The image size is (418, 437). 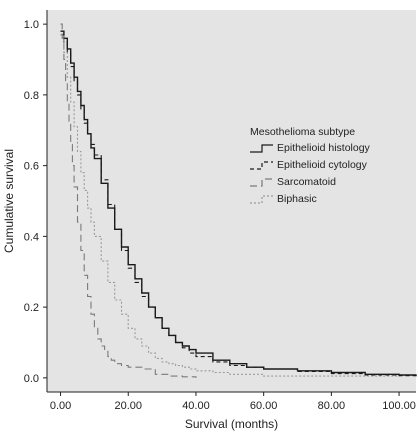 What do you see at coordinates (31, 379) in the screenshot?
I see `y-tick-label: 0.0` at bounding box center [31, 379].